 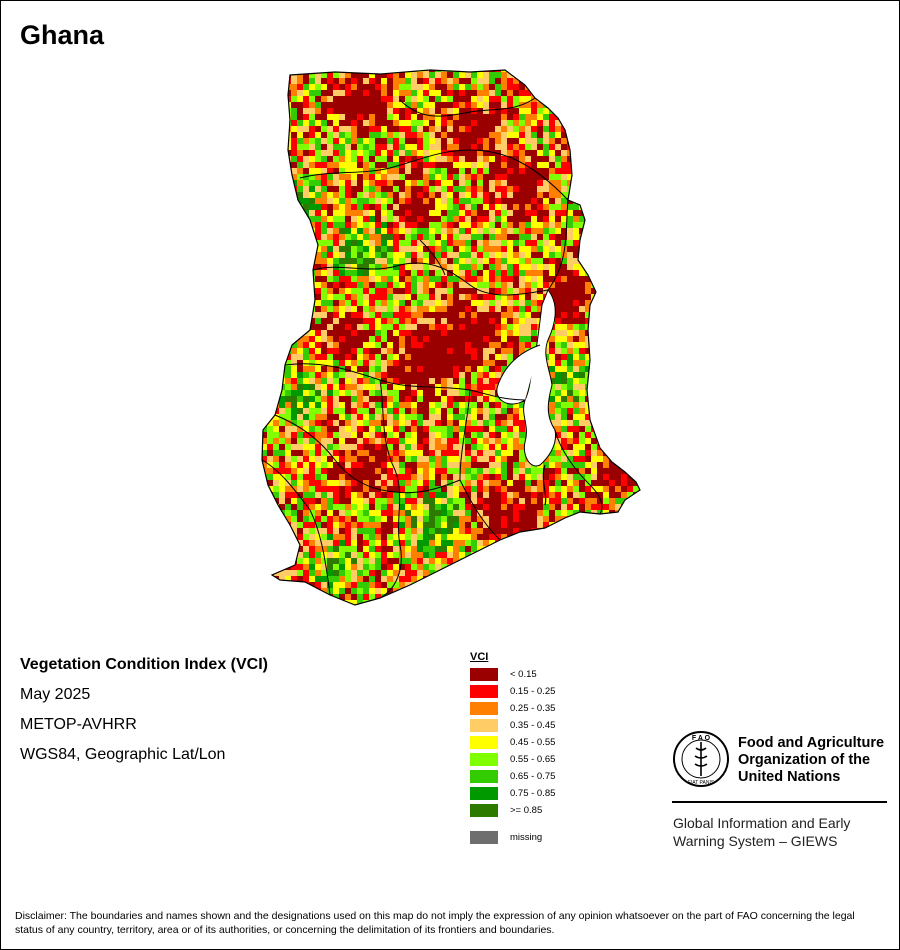 What do you see at coordinates (533, 776) in the screenshot?
I see `legend-label: 0.65 - 0.75` at bounding box center [533, 776].